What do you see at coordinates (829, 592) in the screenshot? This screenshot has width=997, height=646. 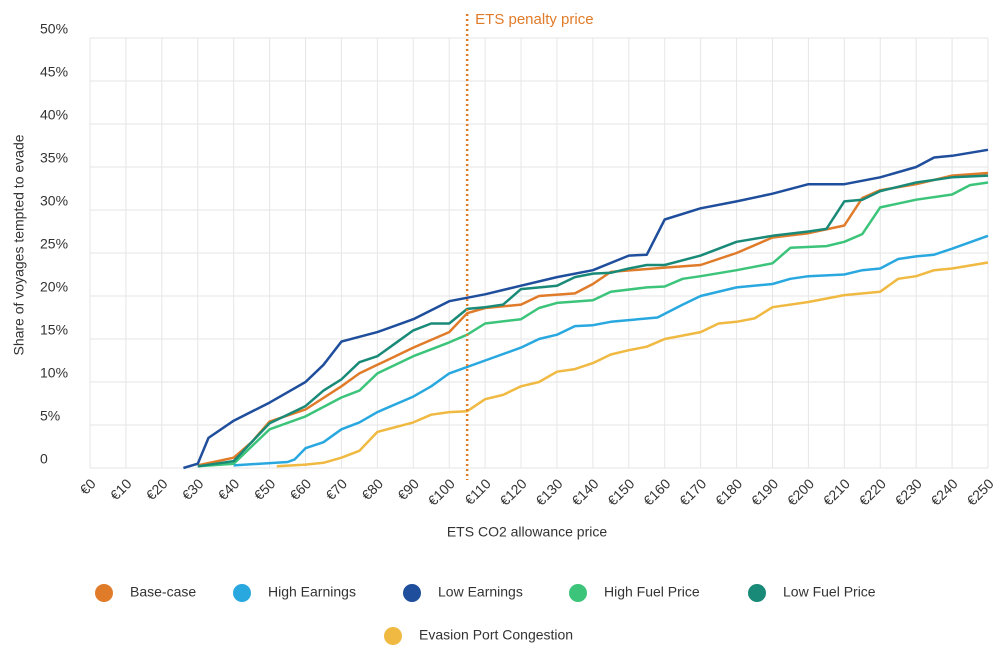 I see `legend-label: Low Fuel Price` at bounding box center [829, 592].